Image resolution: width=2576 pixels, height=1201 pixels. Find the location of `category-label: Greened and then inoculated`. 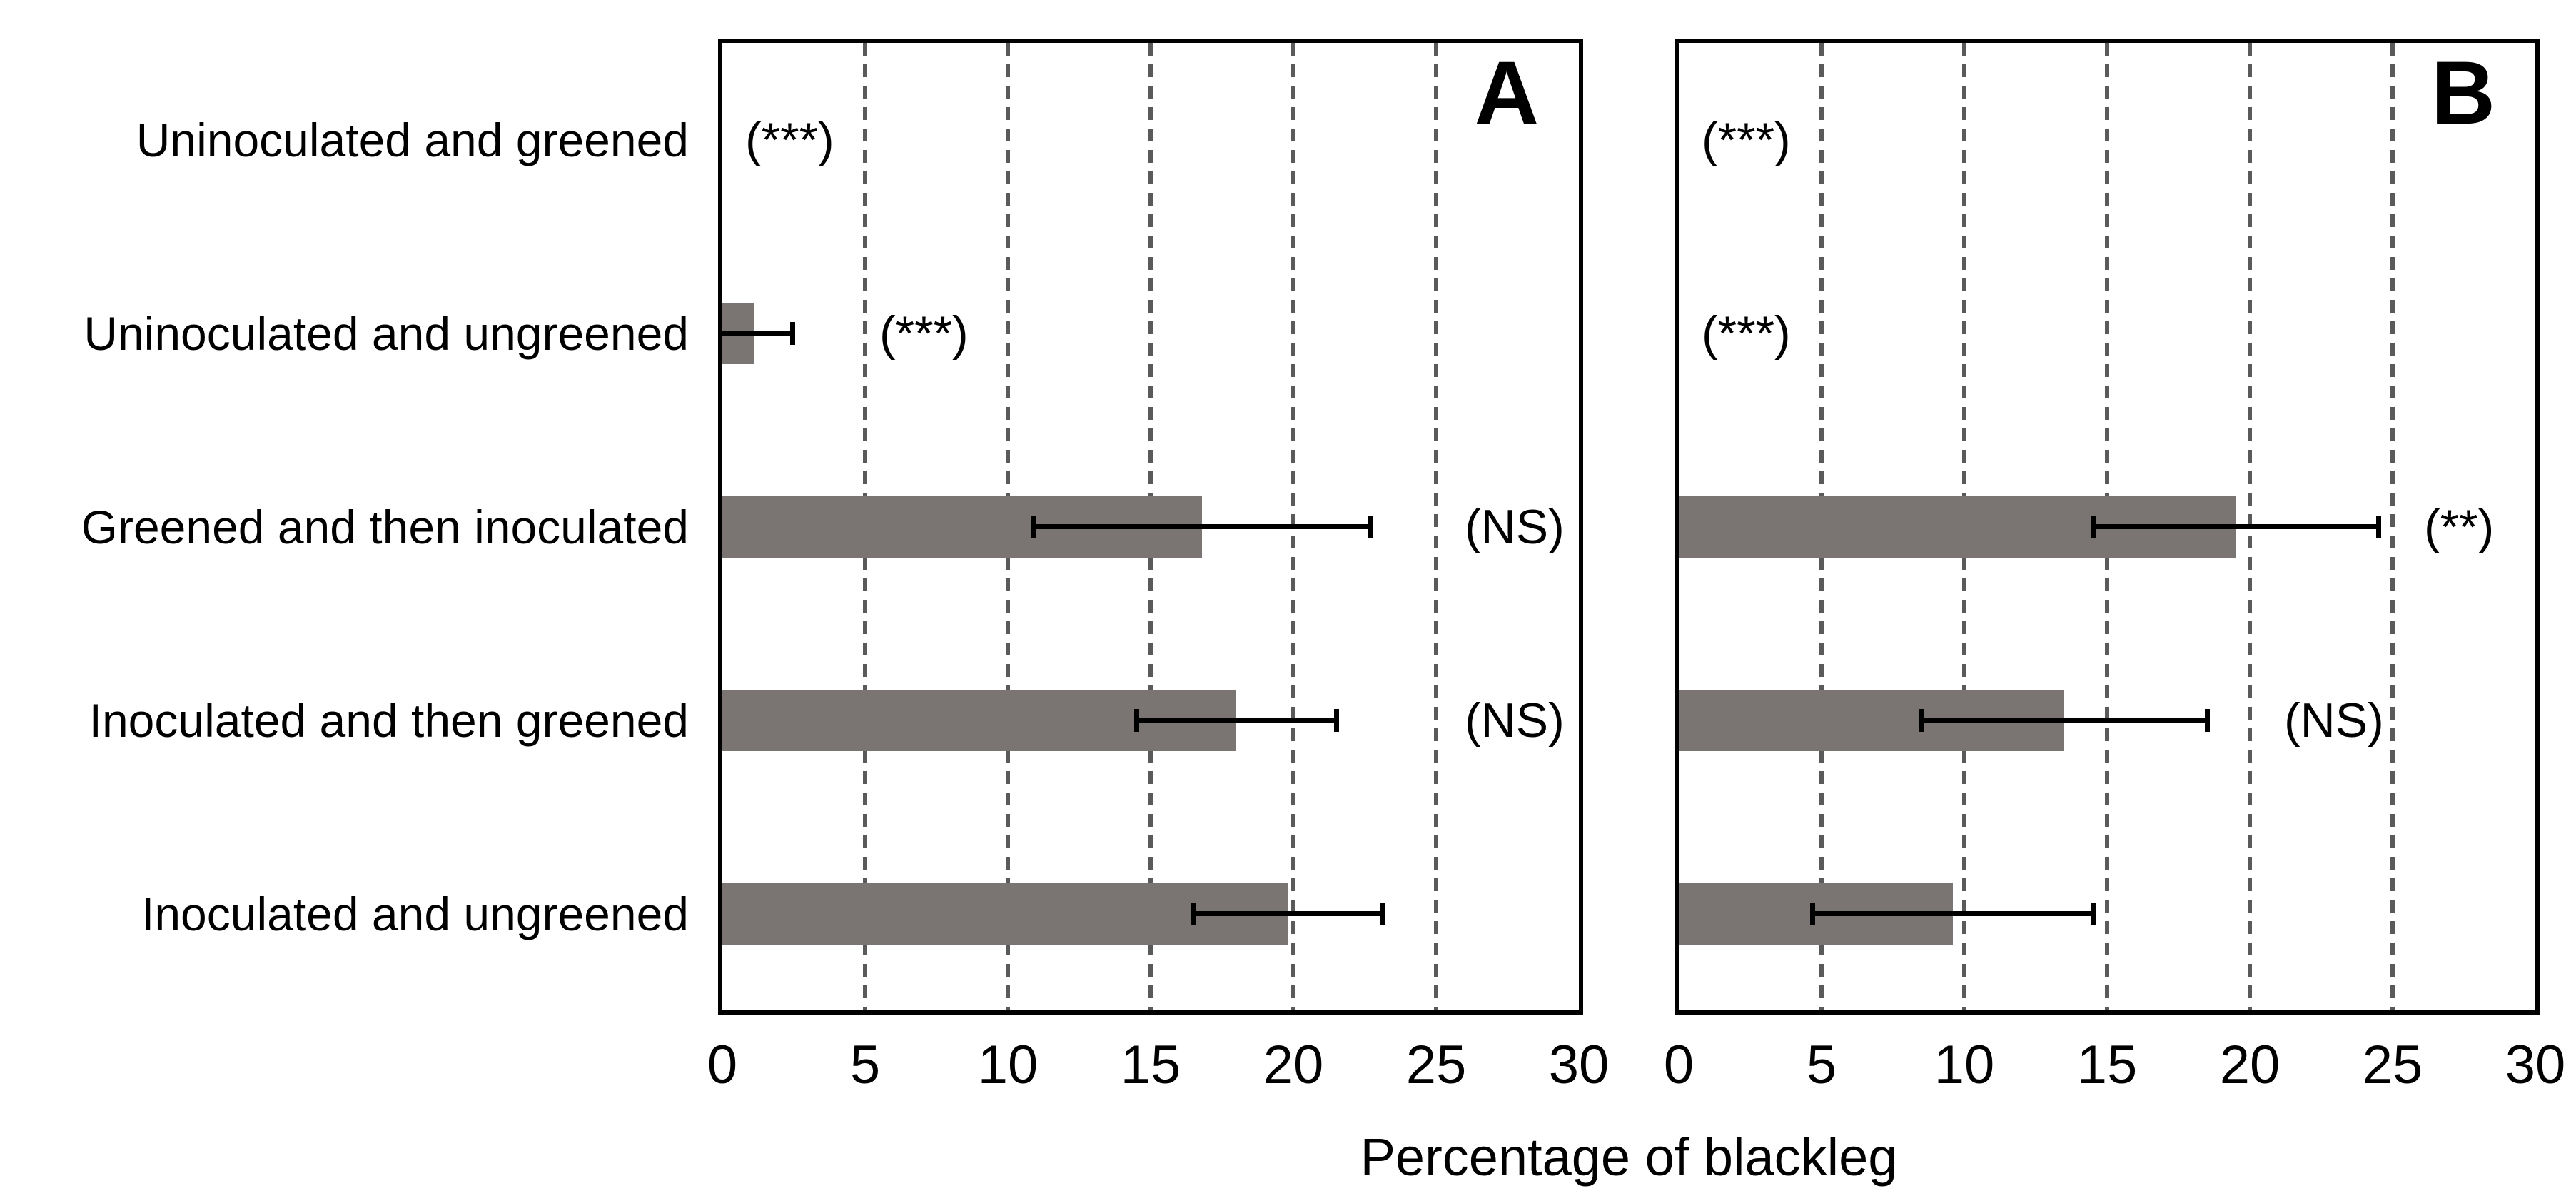

category-label: Greened and then inoculated is located at coordinates (385, 527).